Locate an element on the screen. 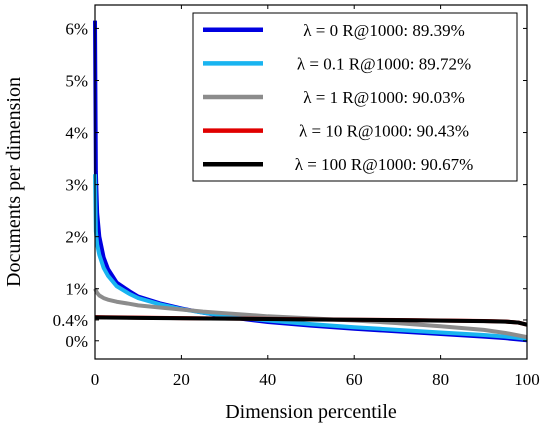 The image size is (546, 424). y-tick-label: 0.4% is located at coordinates (70, 320).